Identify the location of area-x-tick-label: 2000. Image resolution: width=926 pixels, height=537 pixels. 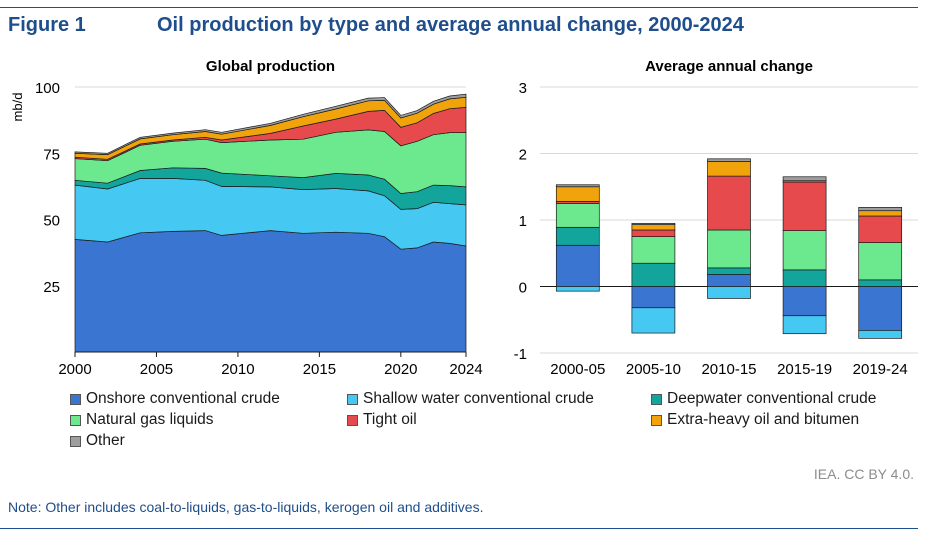
(74, 369).